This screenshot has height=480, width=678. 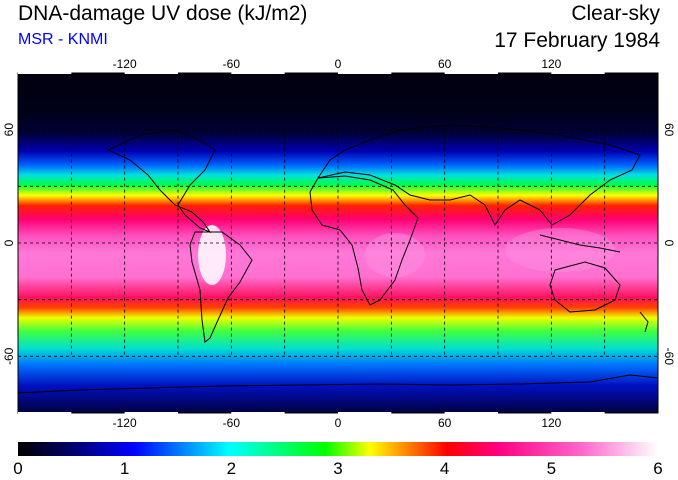 I want to click on colorbar-tick-label: 3, so click(x=337, y=468).